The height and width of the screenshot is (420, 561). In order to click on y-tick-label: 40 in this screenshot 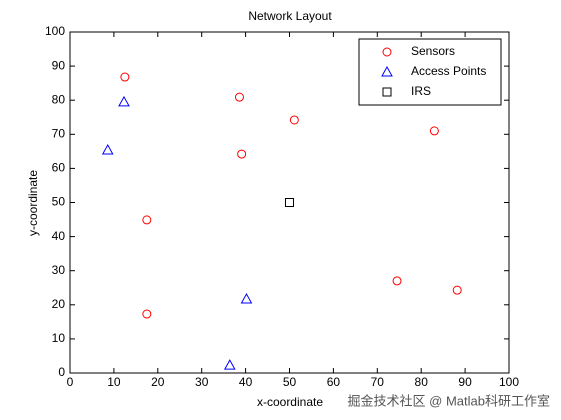, I will do `click(59, 236)`.